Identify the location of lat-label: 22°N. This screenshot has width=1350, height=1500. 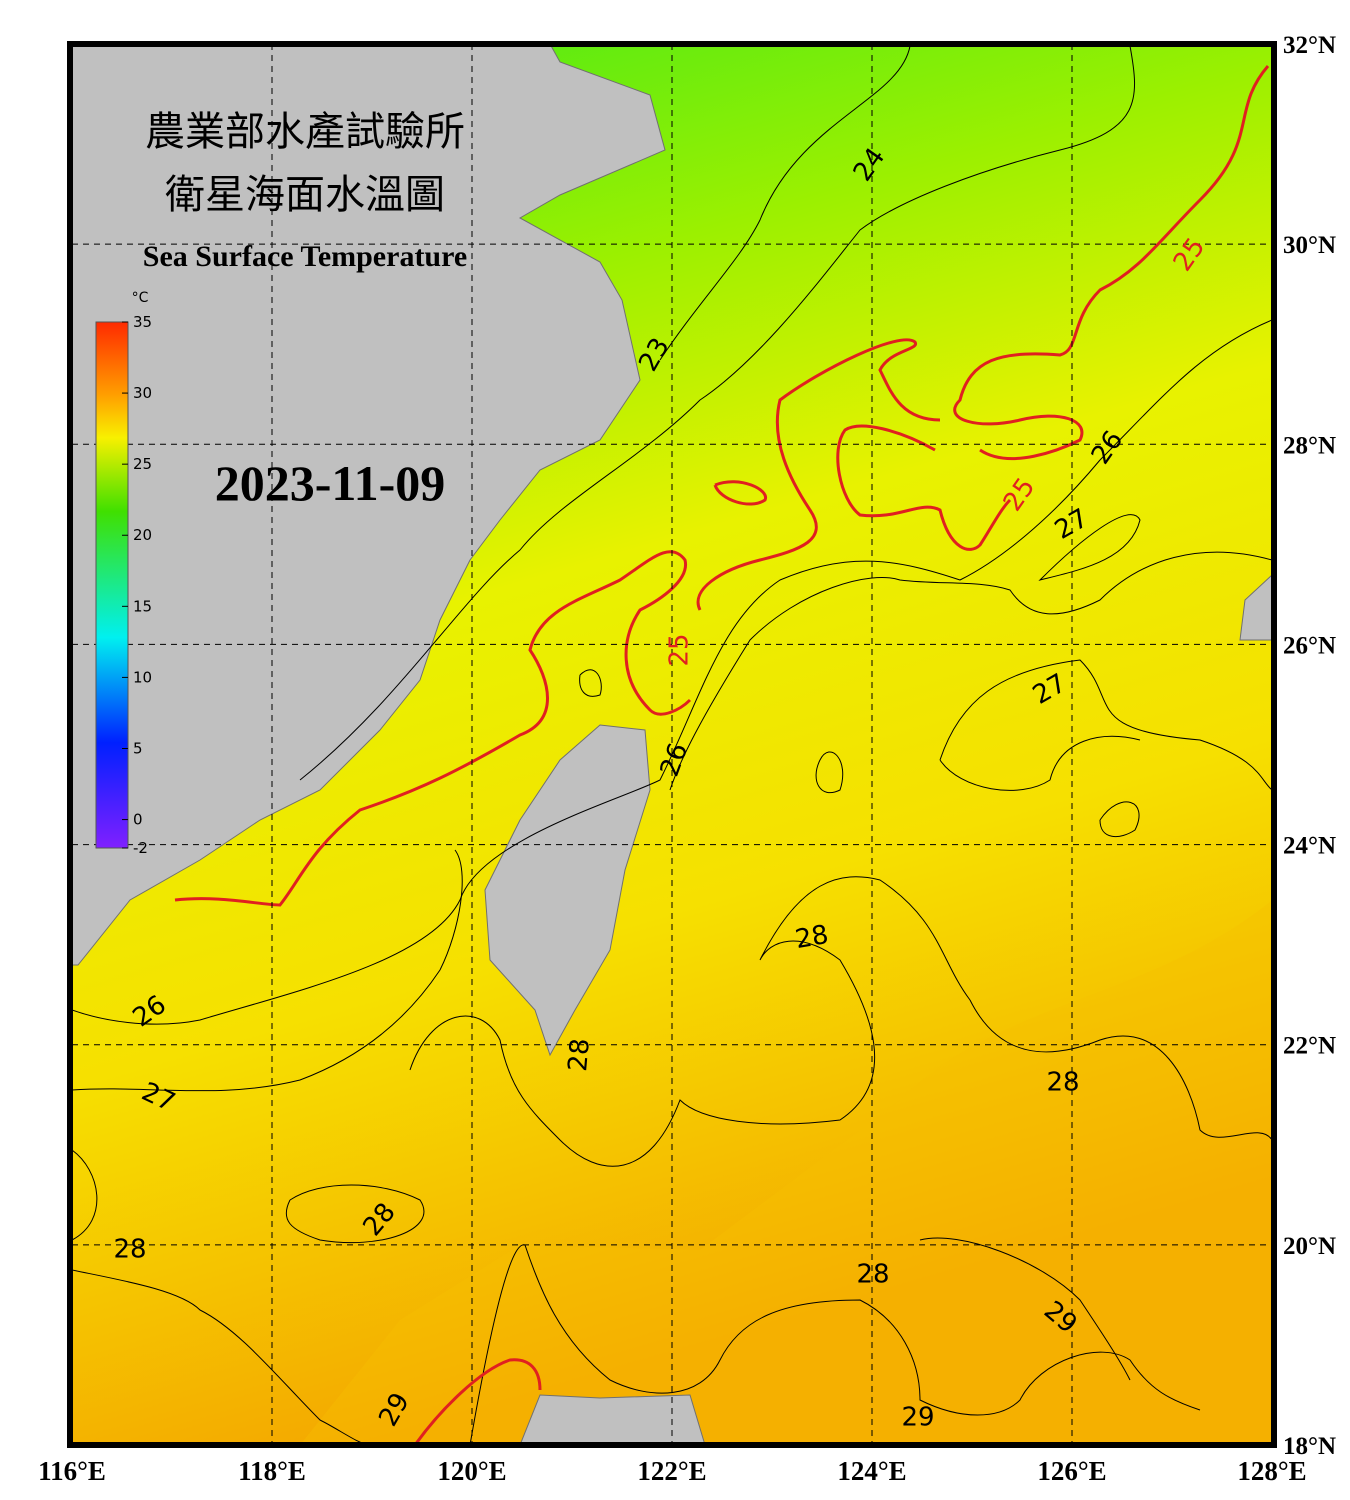
(1309, 1046).